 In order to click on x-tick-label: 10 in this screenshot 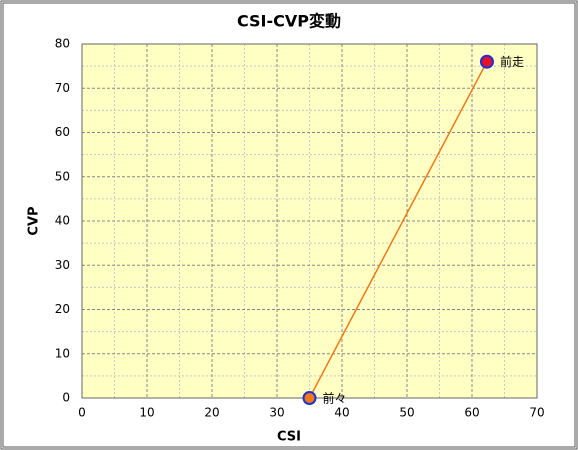, I will do `click(146, 413)`.